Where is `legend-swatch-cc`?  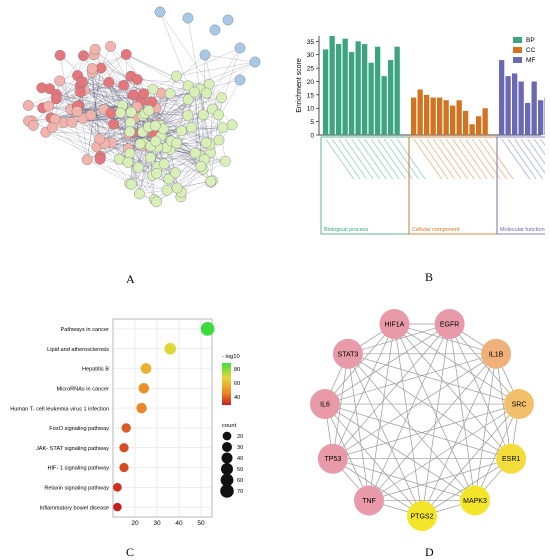
legend-swatch-cc is located at coordinates (517, 50).